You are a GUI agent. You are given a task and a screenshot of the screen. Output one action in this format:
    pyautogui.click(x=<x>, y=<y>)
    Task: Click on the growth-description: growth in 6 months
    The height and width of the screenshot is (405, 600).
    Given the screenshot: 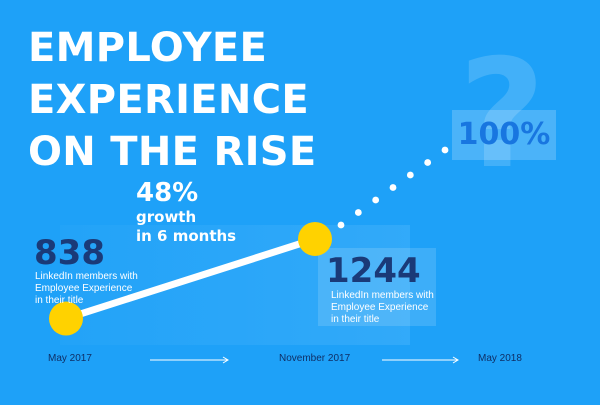 What is the action you would take?
    pyautogui.click(x=211, y=227)
    